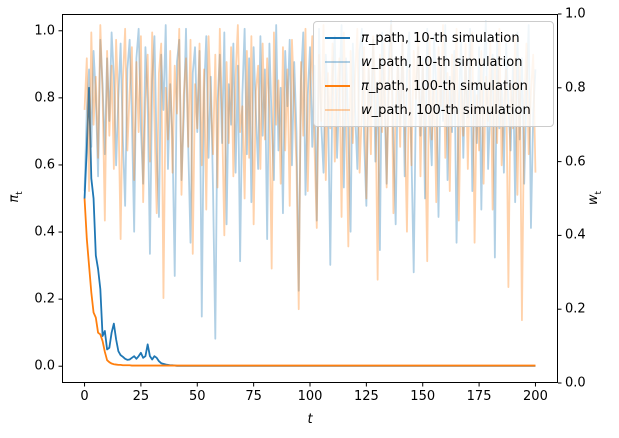 The image size is (619, 438). Describe the element at coordinates (19, 193) in the screenshot. I see `y-axis-label-left-sub: t` at that location.